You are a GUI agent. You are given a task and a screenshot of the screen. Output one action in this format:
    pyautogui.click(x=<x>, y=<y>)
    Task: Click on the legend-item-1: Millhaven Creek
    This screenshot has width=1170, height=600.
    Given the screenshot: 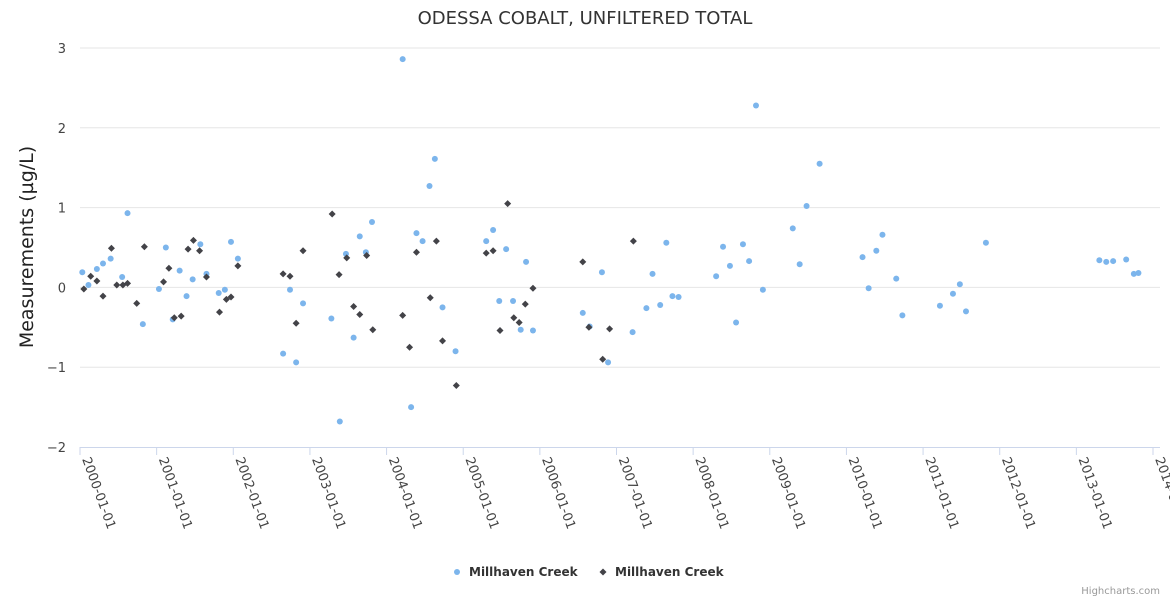 What is the action you would take?
    pyautogui.click(x=516, y=572)
    